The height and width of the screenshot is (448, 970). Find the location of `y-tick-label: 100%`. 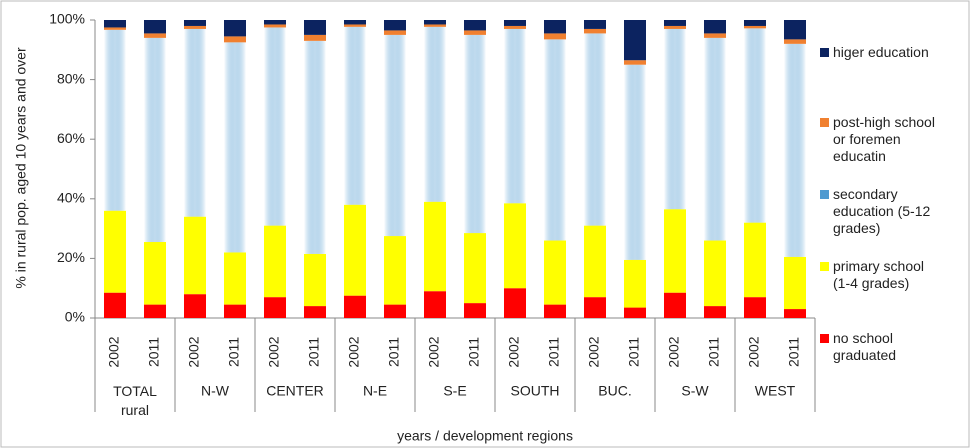

y-tick-label: 100% is located at coordinates (67, 19).